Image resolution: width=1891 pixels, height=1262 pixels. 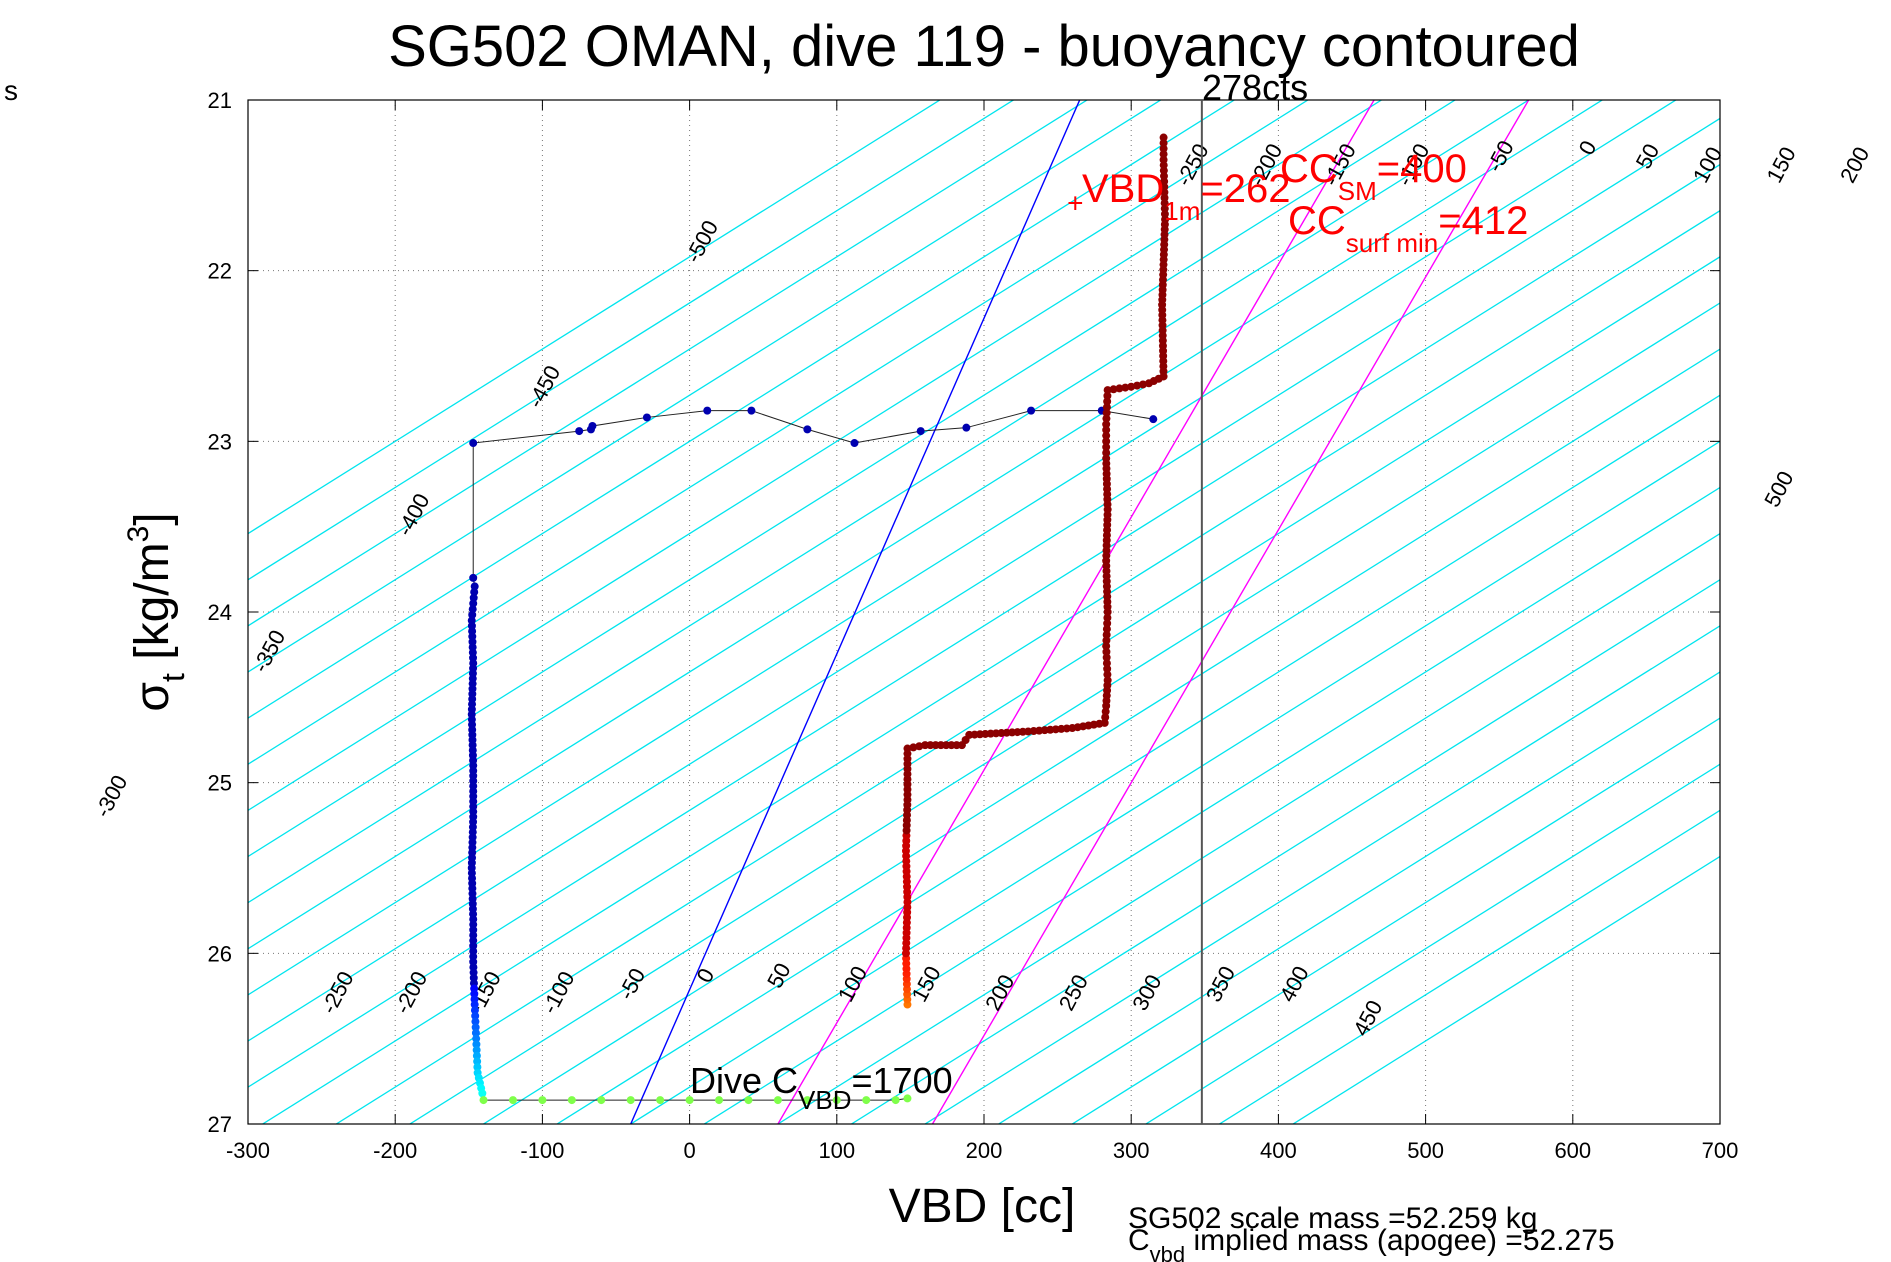 I want to click on y-label-unit-pre: [kg/m, so click(x=152, y=607).